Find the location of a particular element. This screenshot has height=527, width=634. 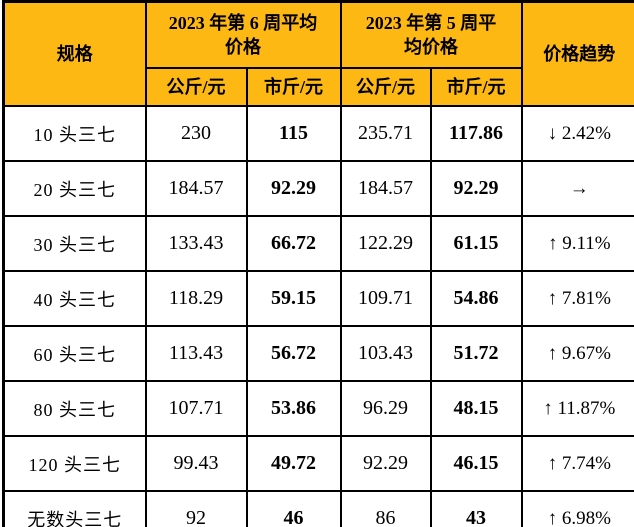

header-week6-kg-unit: 公斤/元 is located at coordinates (196, 87).